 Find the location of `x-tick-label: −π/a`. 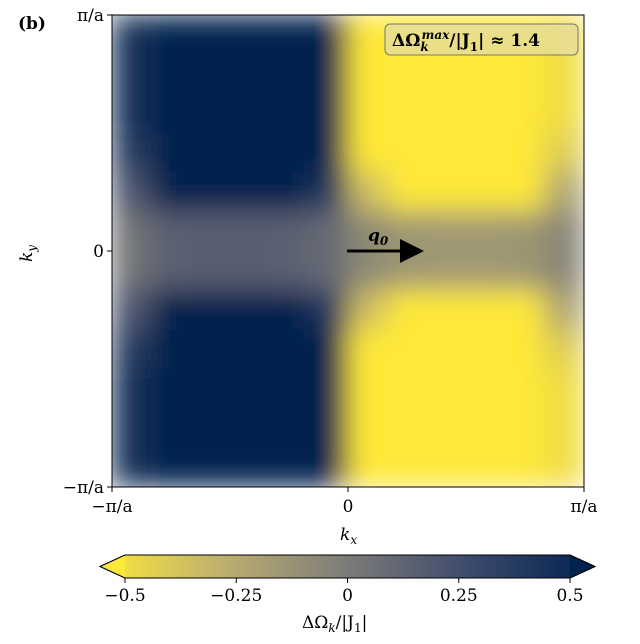

x-tick-label: −π/a is located at coordinates (111, 507).